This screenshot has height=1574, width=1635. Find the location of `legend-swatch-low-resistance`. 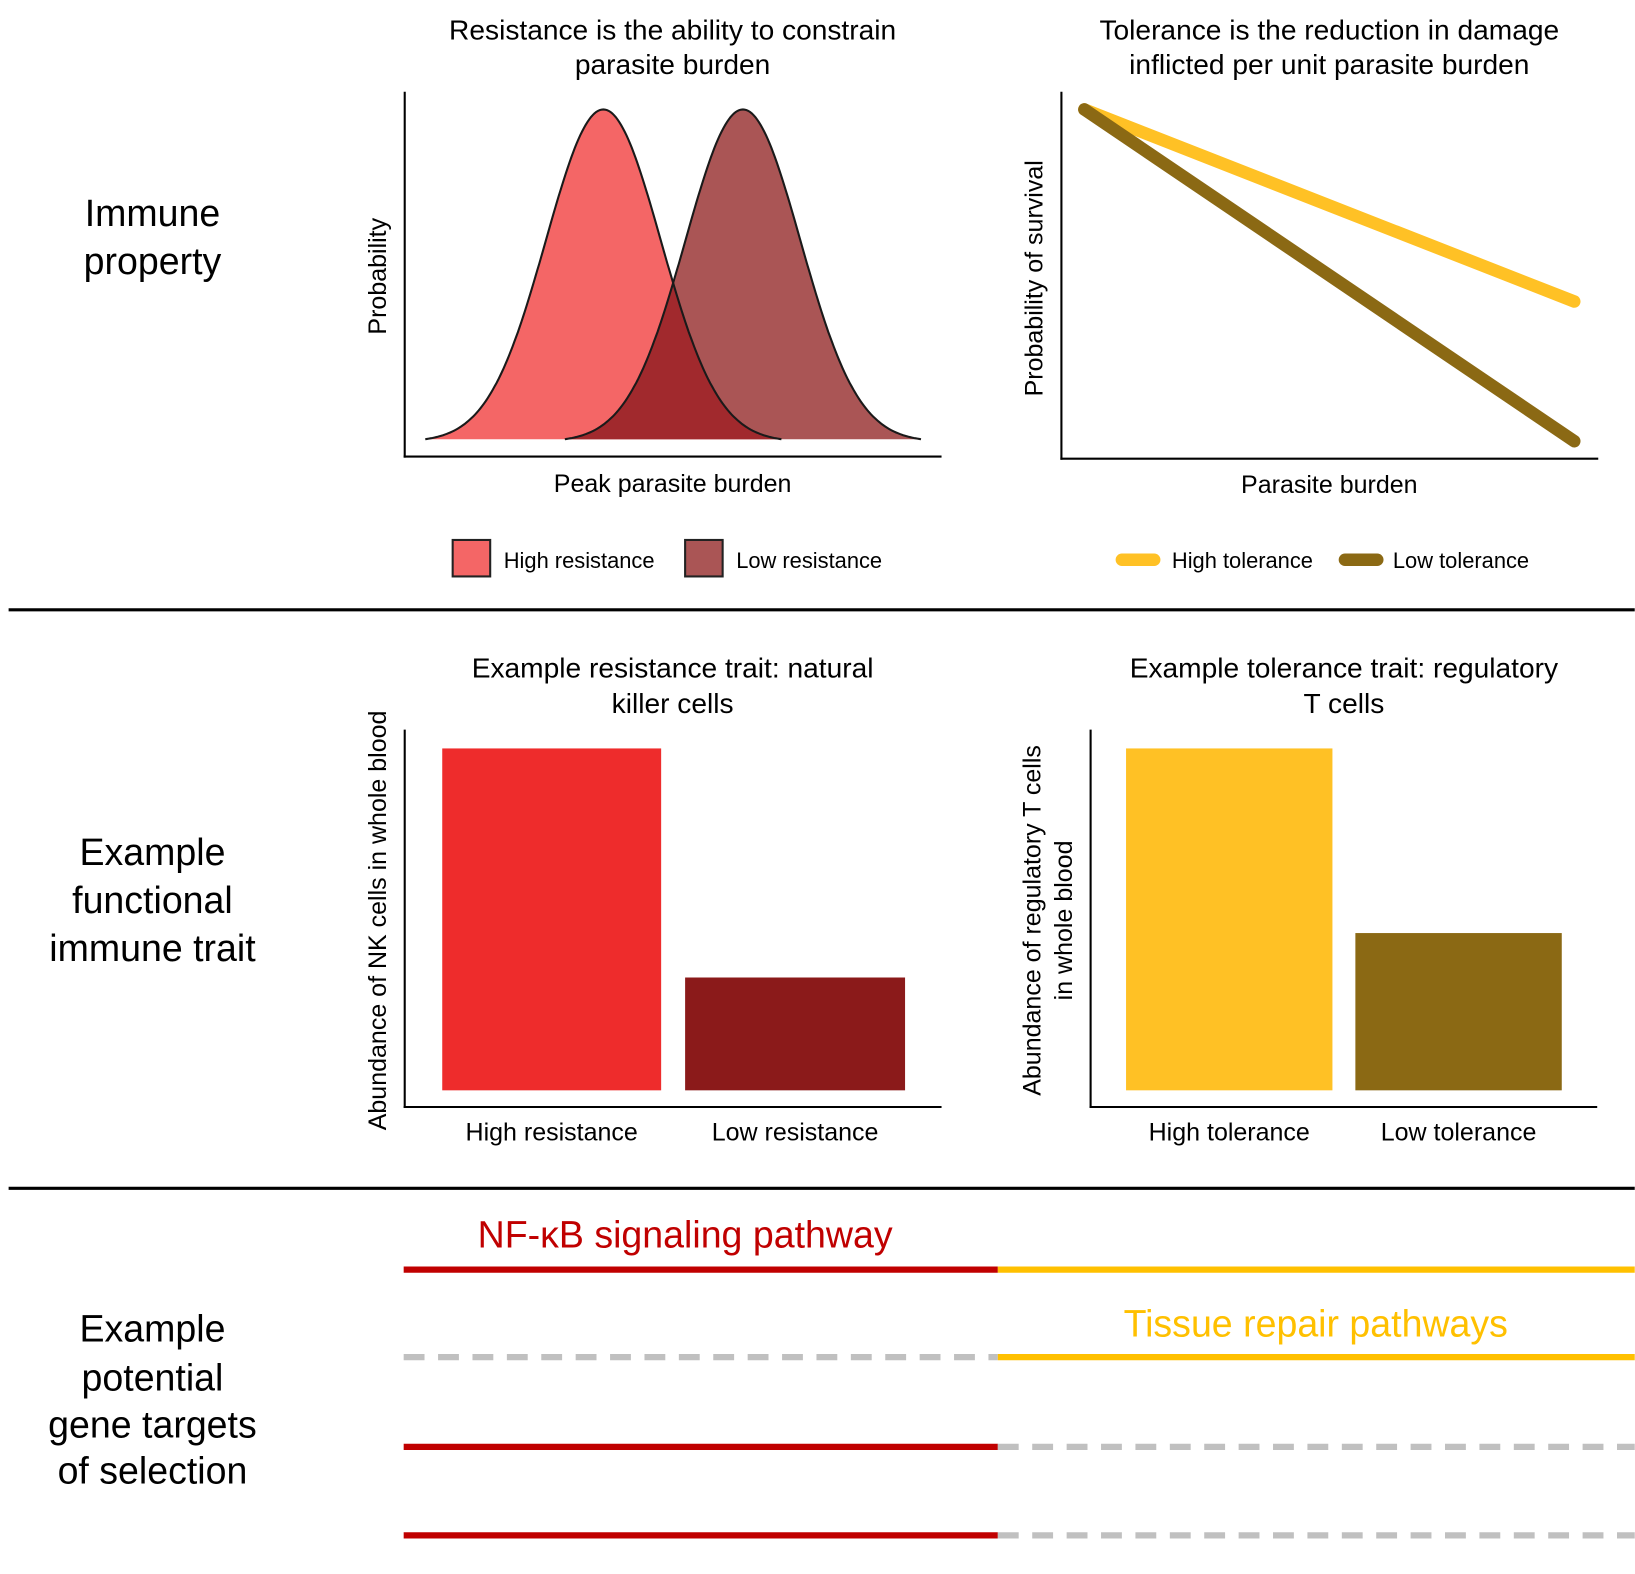

legend-swatch-low-resistance is located at coordinates (704, 558).